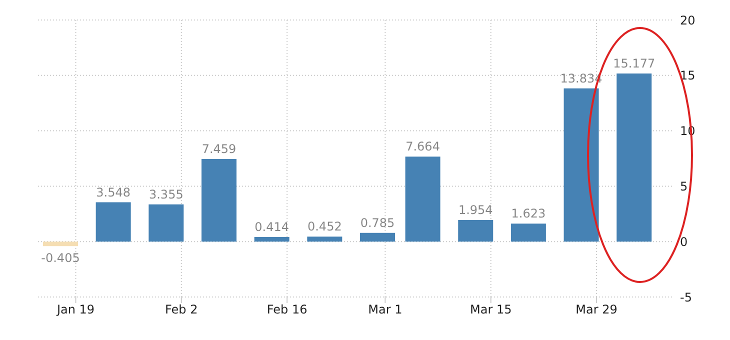  I want to click on data-label: 1.623, so click(528, 213).